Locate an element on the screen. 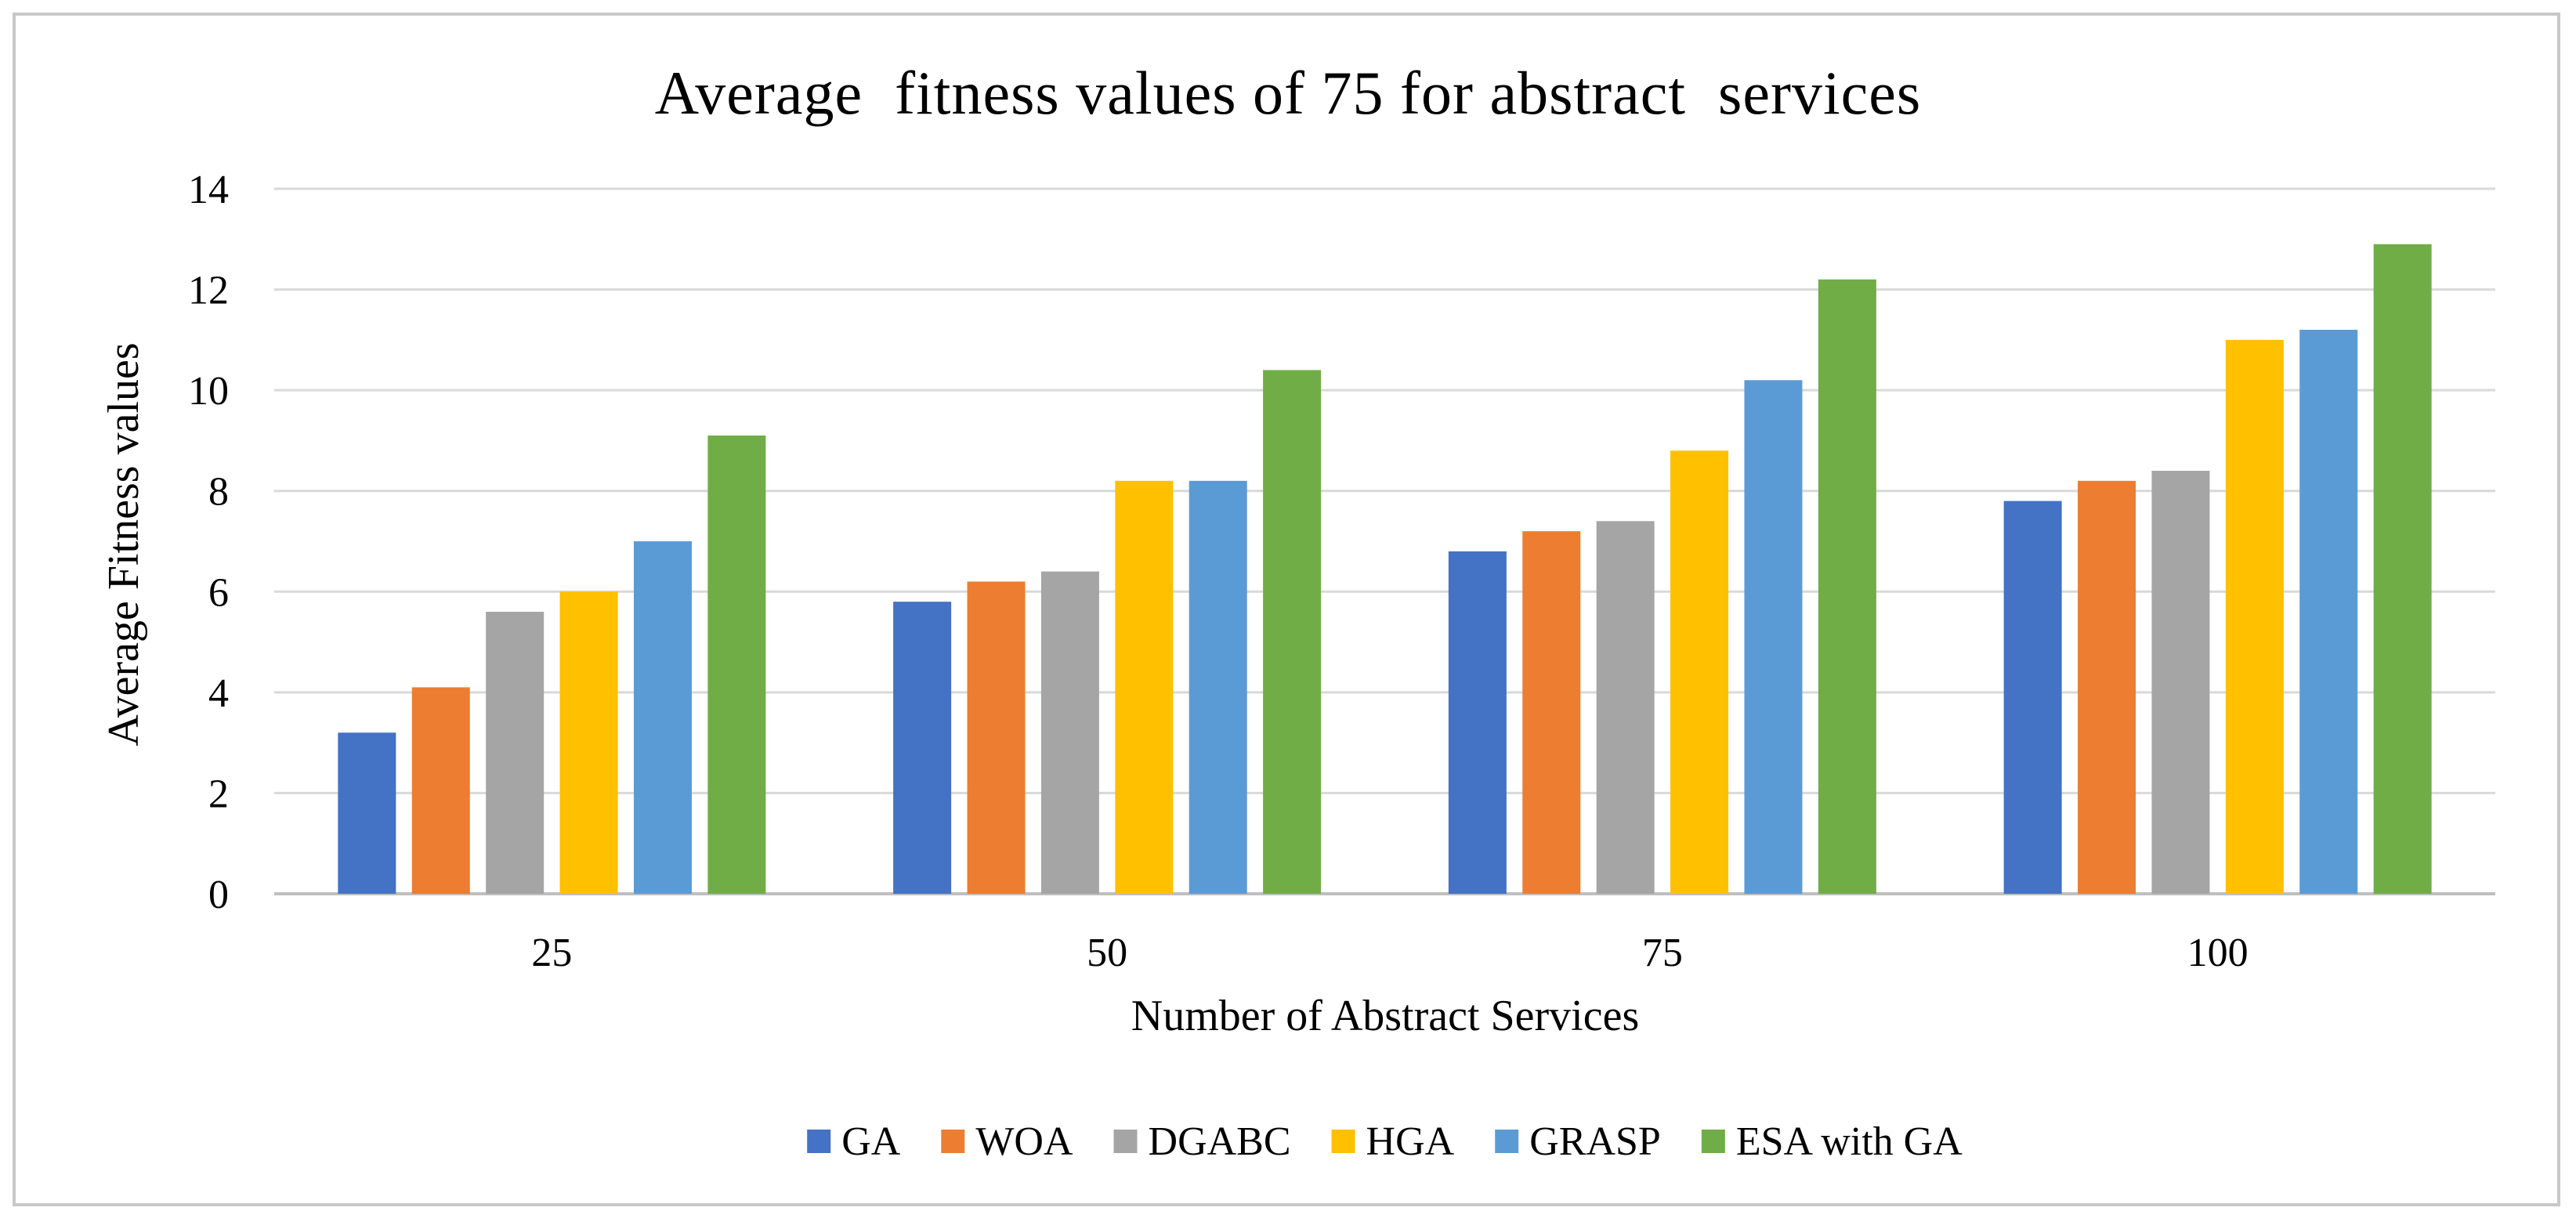  legend-item-woa: WOA is located at coordinates (1007, 1141).